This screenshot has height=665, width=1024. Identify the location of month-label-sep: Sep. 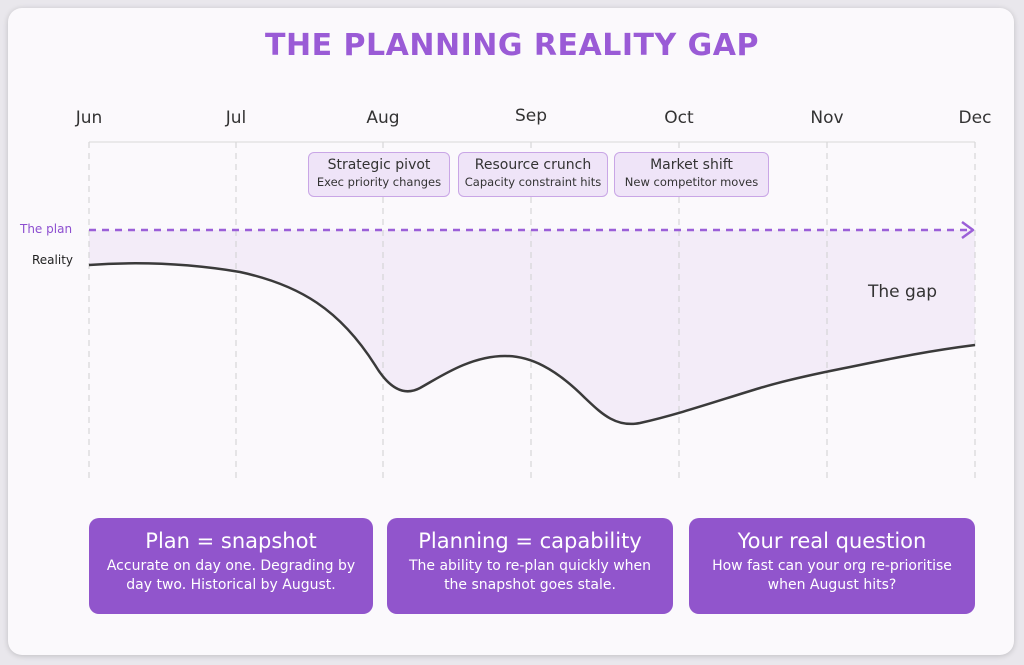
(531, 116).